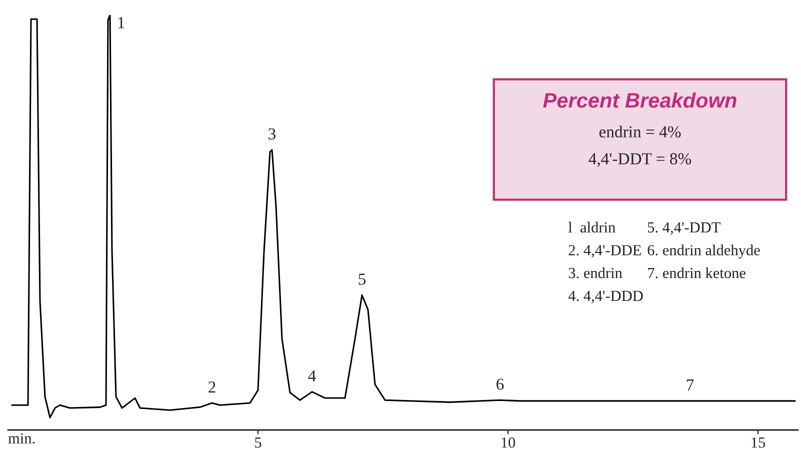 This screenshot has height=451, width=801. What do you see at coordinates (640, 160) in the screenshot?
I see `annotation: 4,4'-DDT = 8%` at bounding box center [640, 160].